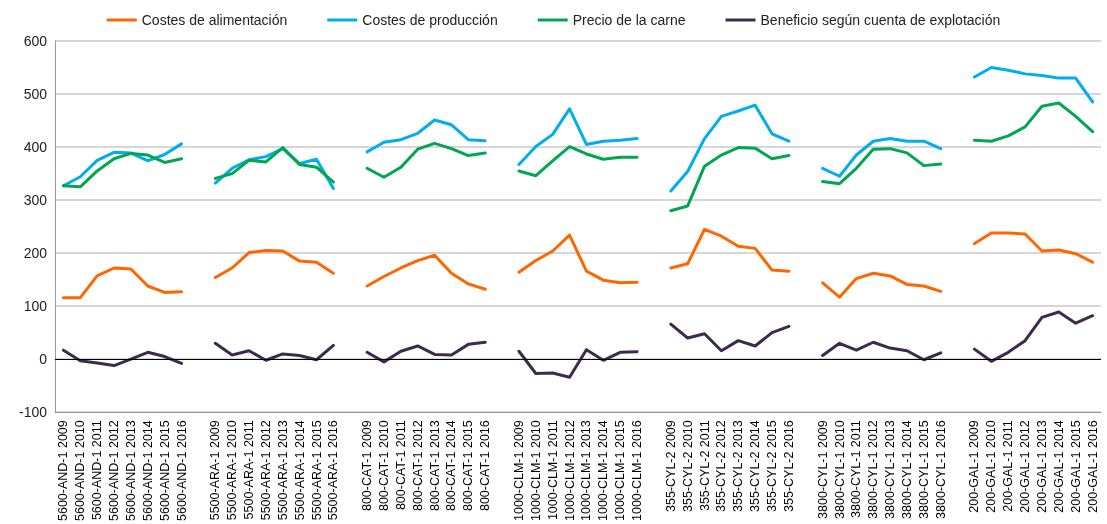 The width and height of the screenshot is (1107, 524). What do you see at coordinates (400, 465) in the screenshot?
I see `x-tick-label: 800-CAT-1 2011` at bounding box center [400, 465].